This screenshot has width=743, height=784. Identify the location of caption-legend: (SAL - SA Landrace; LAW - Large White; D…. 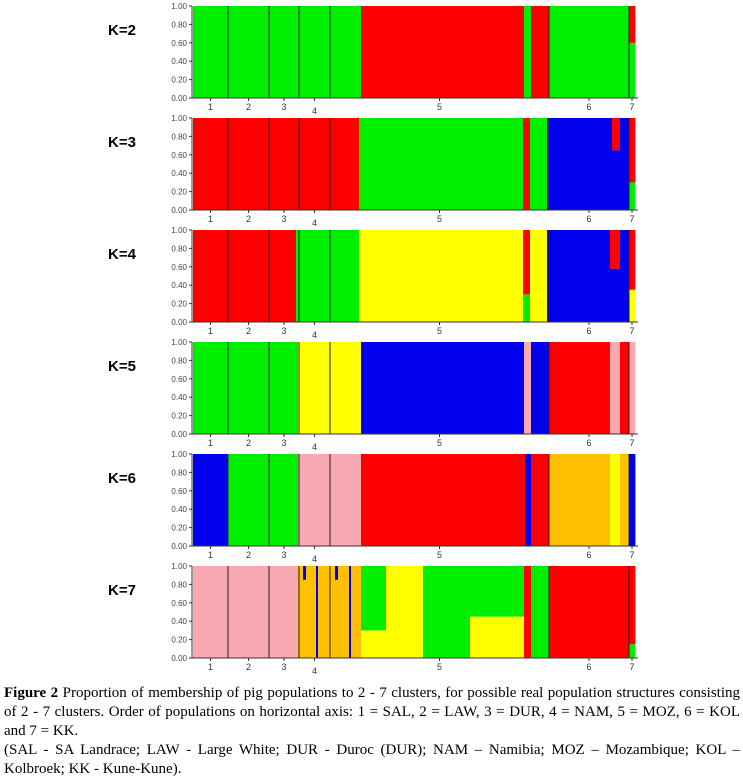
(372, 759).